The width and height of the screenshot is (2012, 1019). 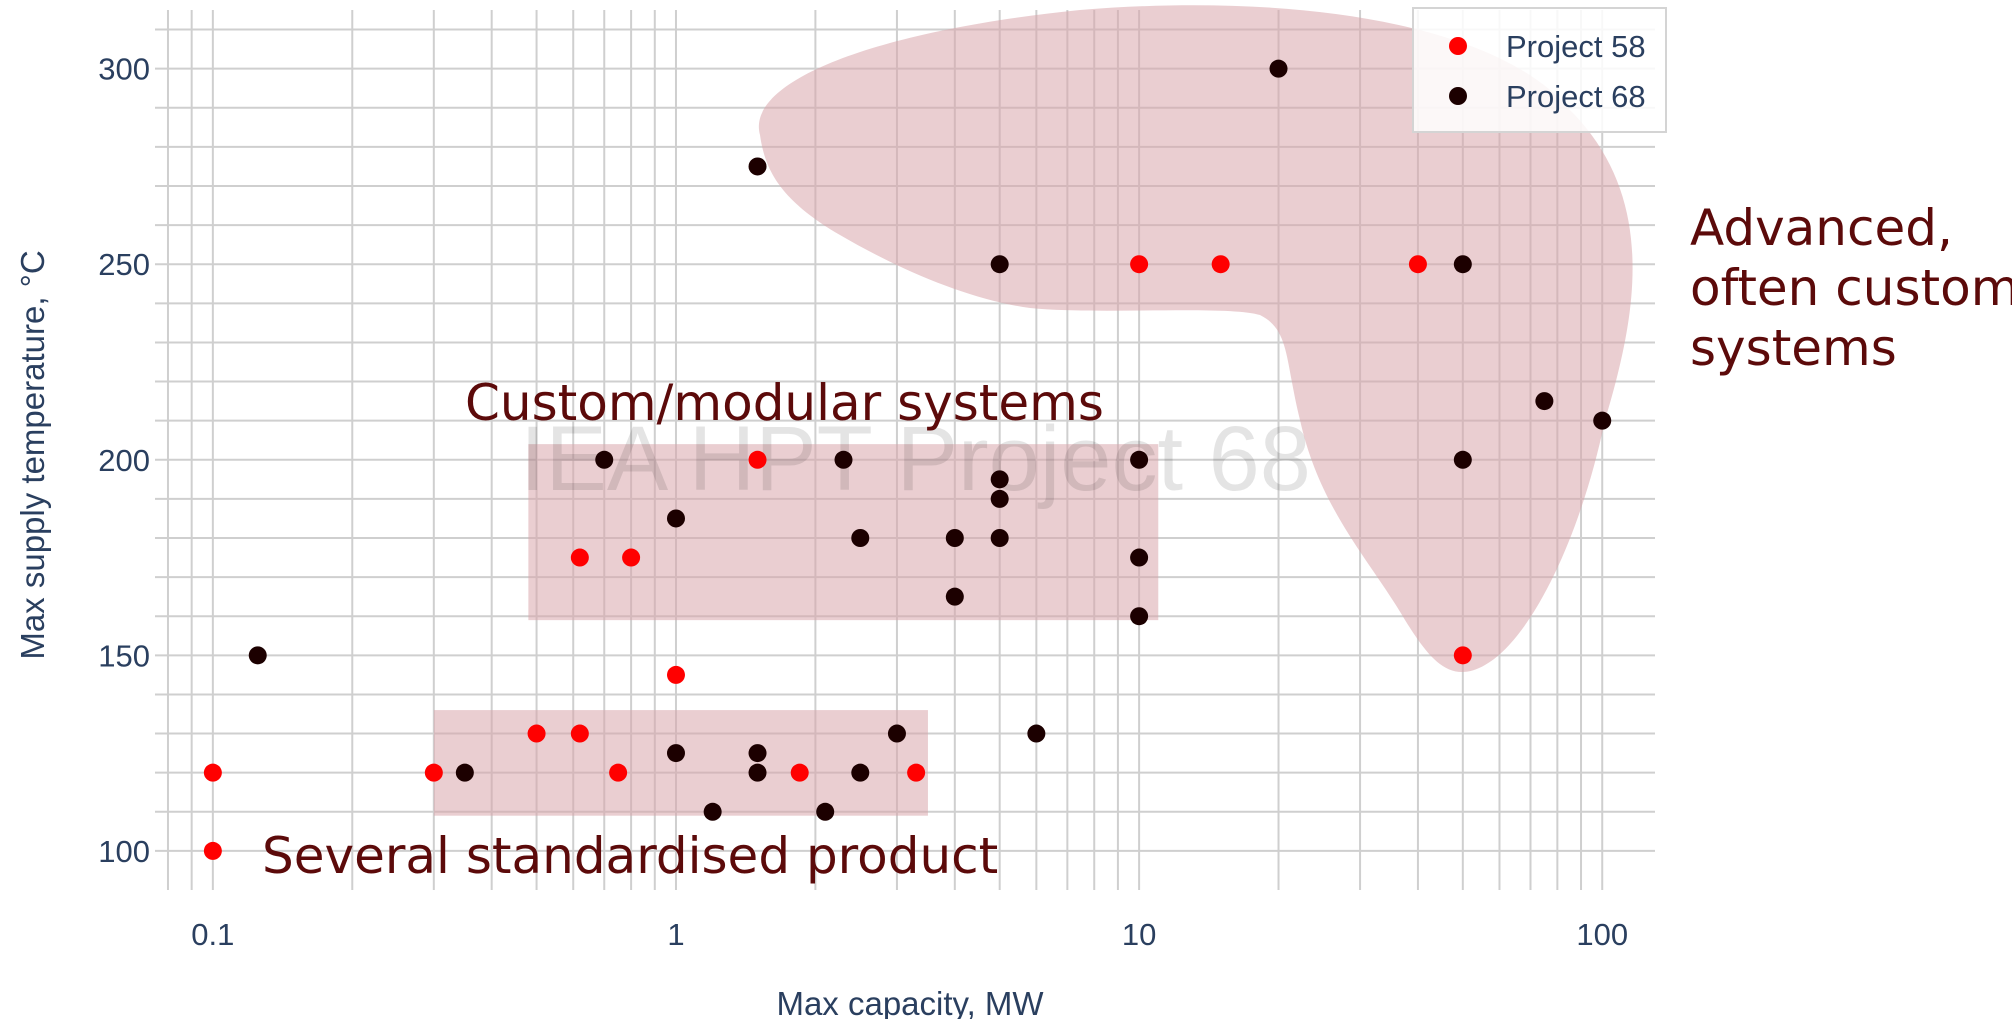 I want to click on annotation-line: Advanced,, so click(x=1821, y=228).